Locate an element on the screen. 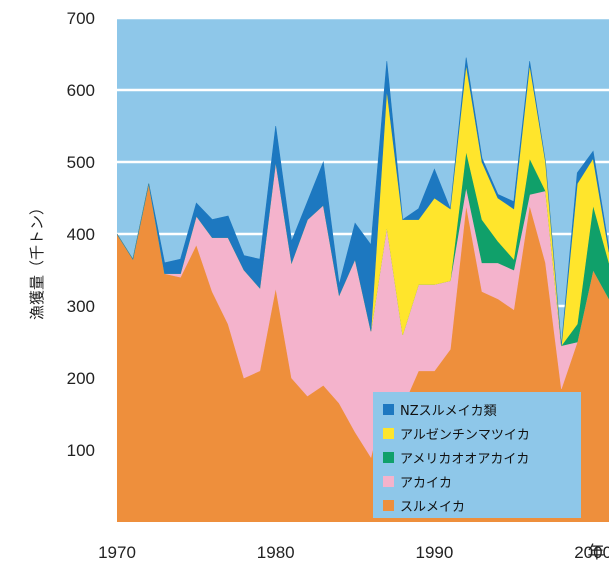 This screenshot has height=577, width=609. legend-label-0: NZスルメイカ類 is located at coordinates (448, 411).